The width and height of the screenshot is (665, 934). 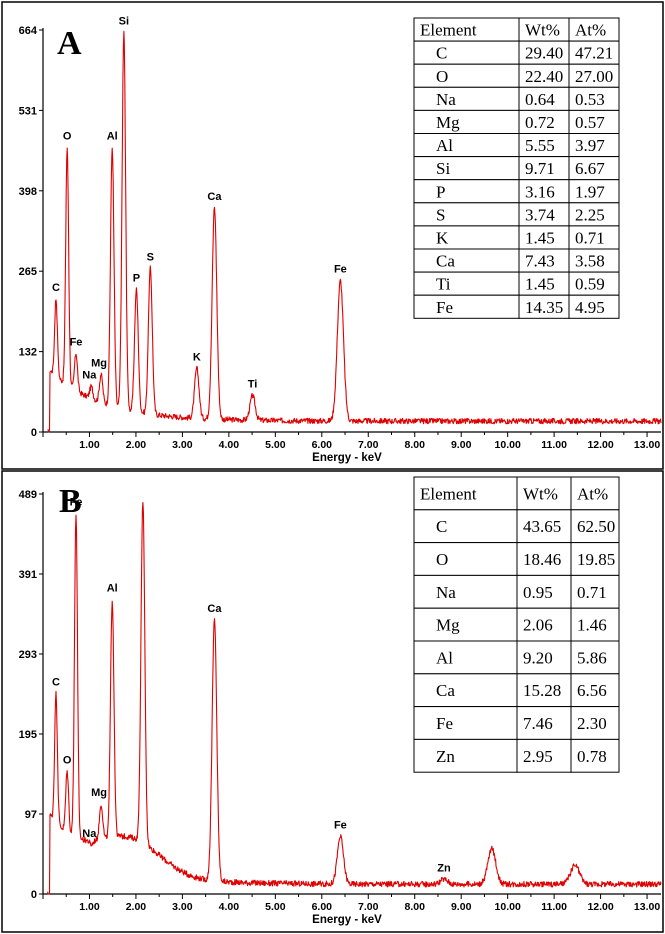 I want to click on x-tick-label: 8.00, so click(x=415, y=907).